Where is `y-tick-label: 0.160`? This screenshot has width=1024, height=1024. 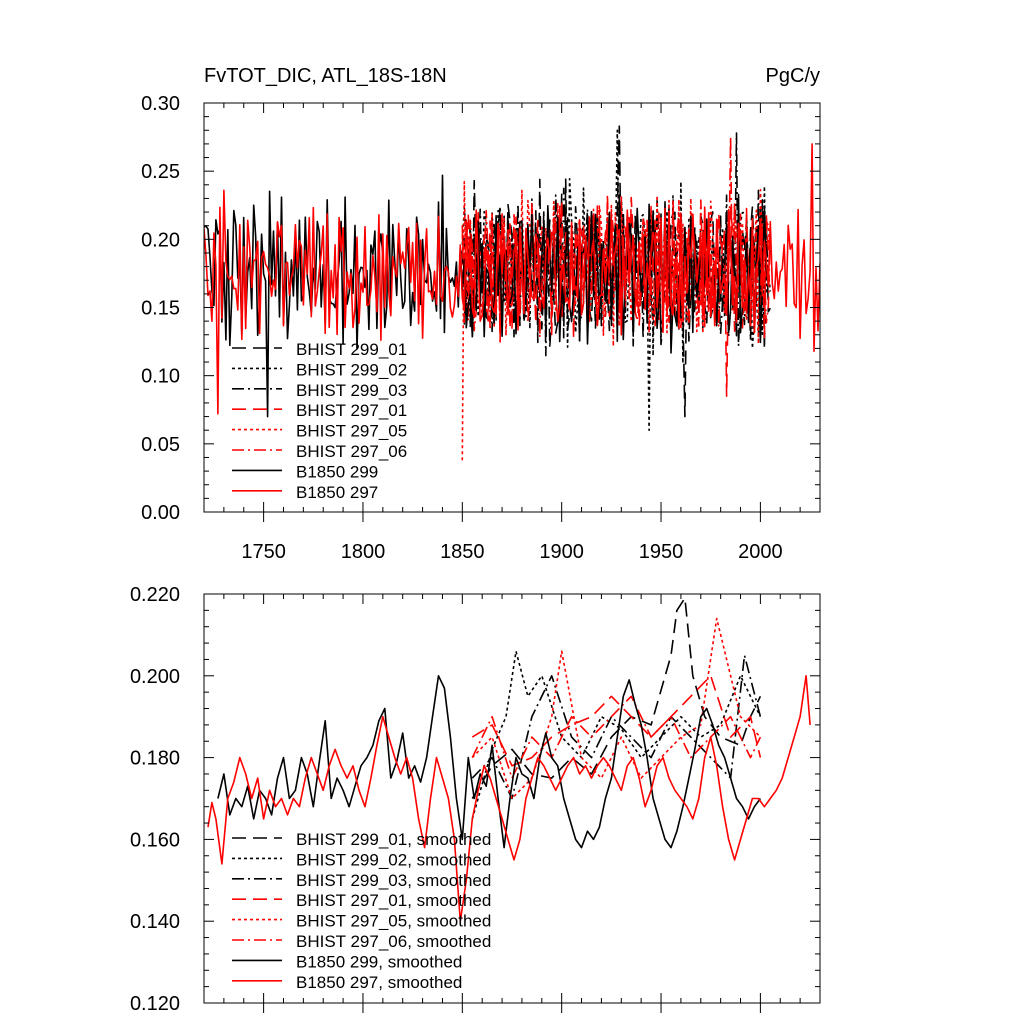
y-tick-label: 0.160 is located at coordinates (155, 840).